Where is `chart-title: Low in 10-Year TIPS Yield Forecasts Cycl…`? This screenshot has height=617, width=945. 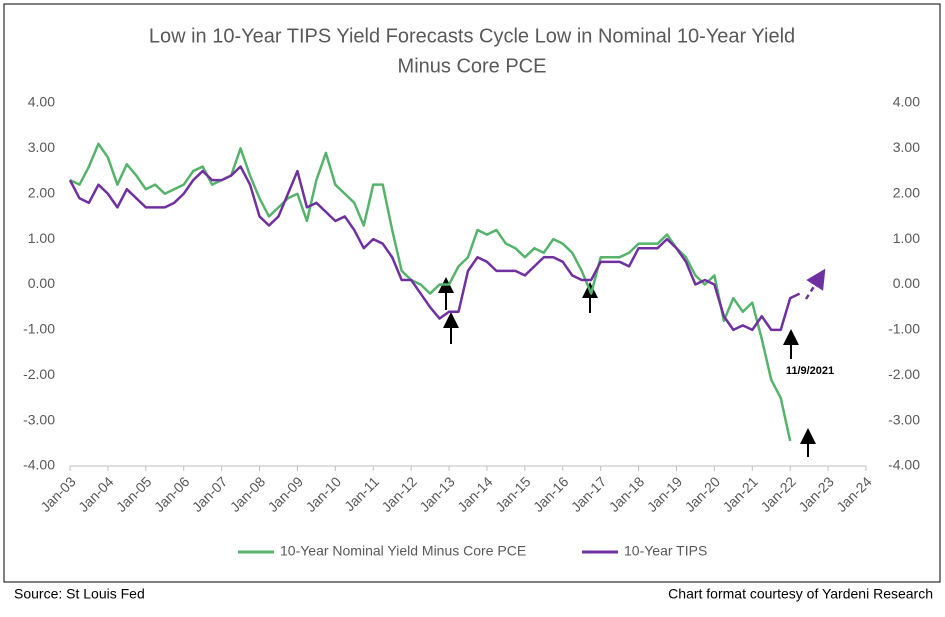 chart-title: Low in 10-Year TIPS Yield Forecasts Cycl… is located at coordinates (472, 36).